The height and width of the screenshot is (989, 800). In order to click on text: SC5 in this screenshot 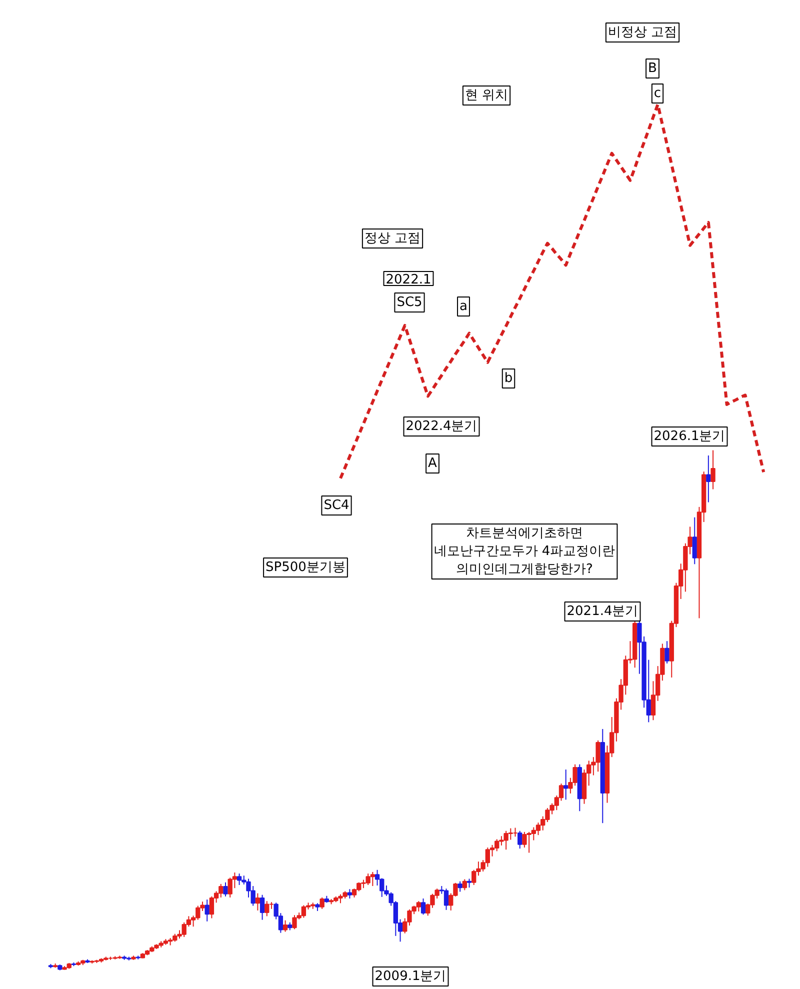, I will do `click(409, 302)`.